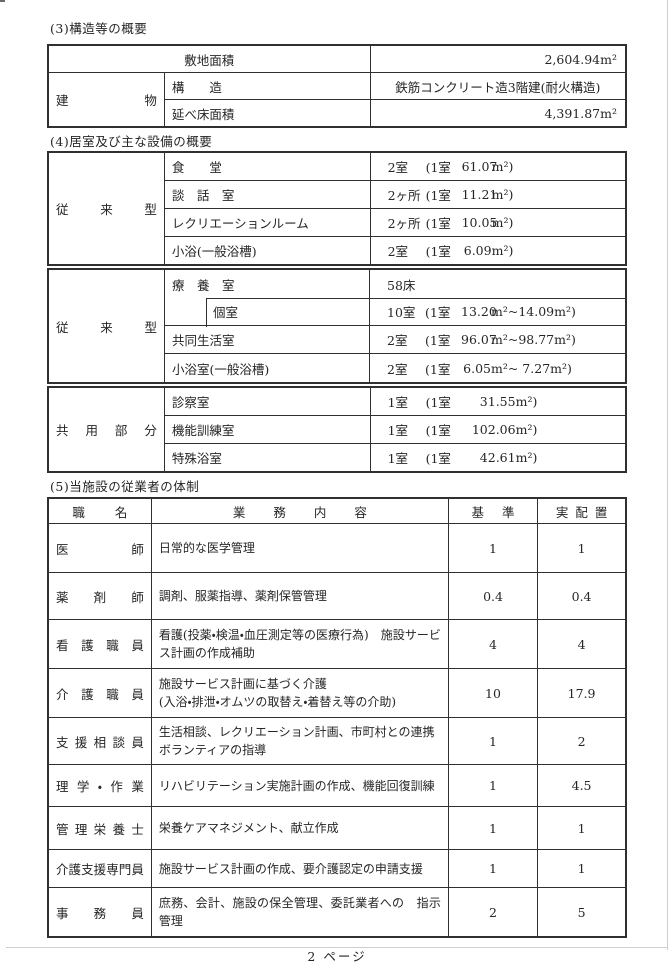  What do you see at coordinates (99, 28) in the screenshot?
I see `section3-title: (3)構造等の概要` at bounding box center [99, 28].